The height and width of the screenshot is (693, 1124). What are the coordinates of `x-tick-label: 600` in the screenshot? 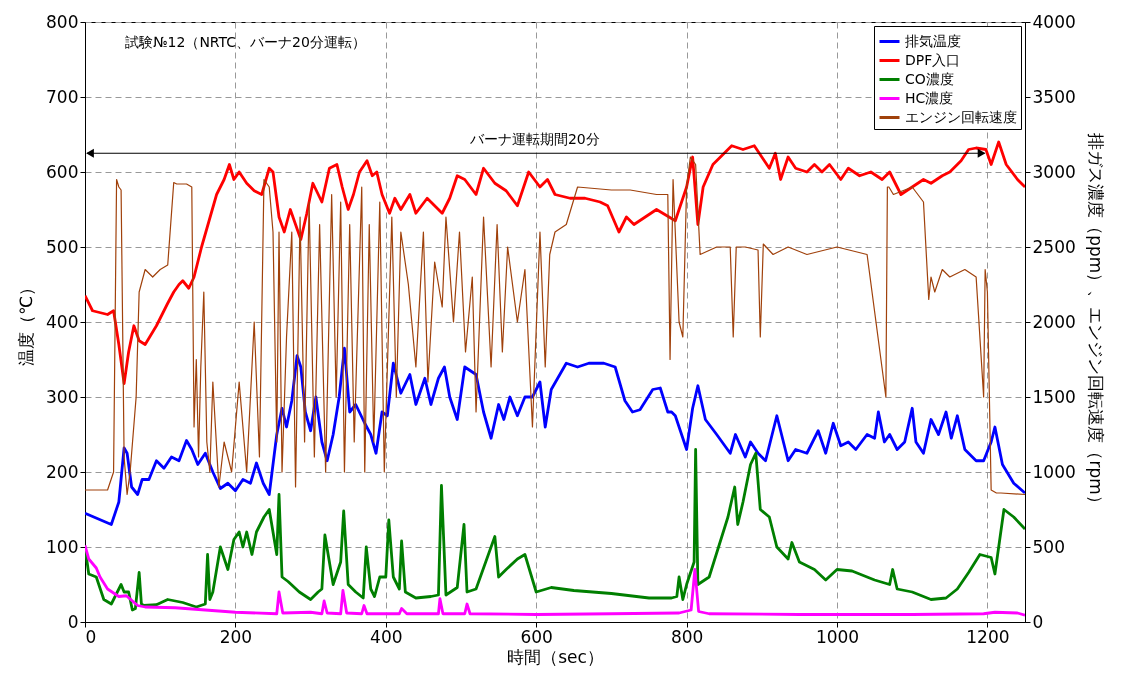 It's located at (536, 636).